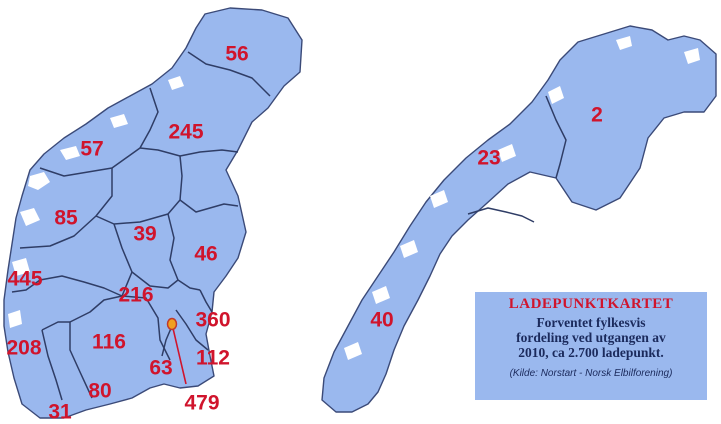  I want to click on county-value-oslo: 479, so click(201, 403).